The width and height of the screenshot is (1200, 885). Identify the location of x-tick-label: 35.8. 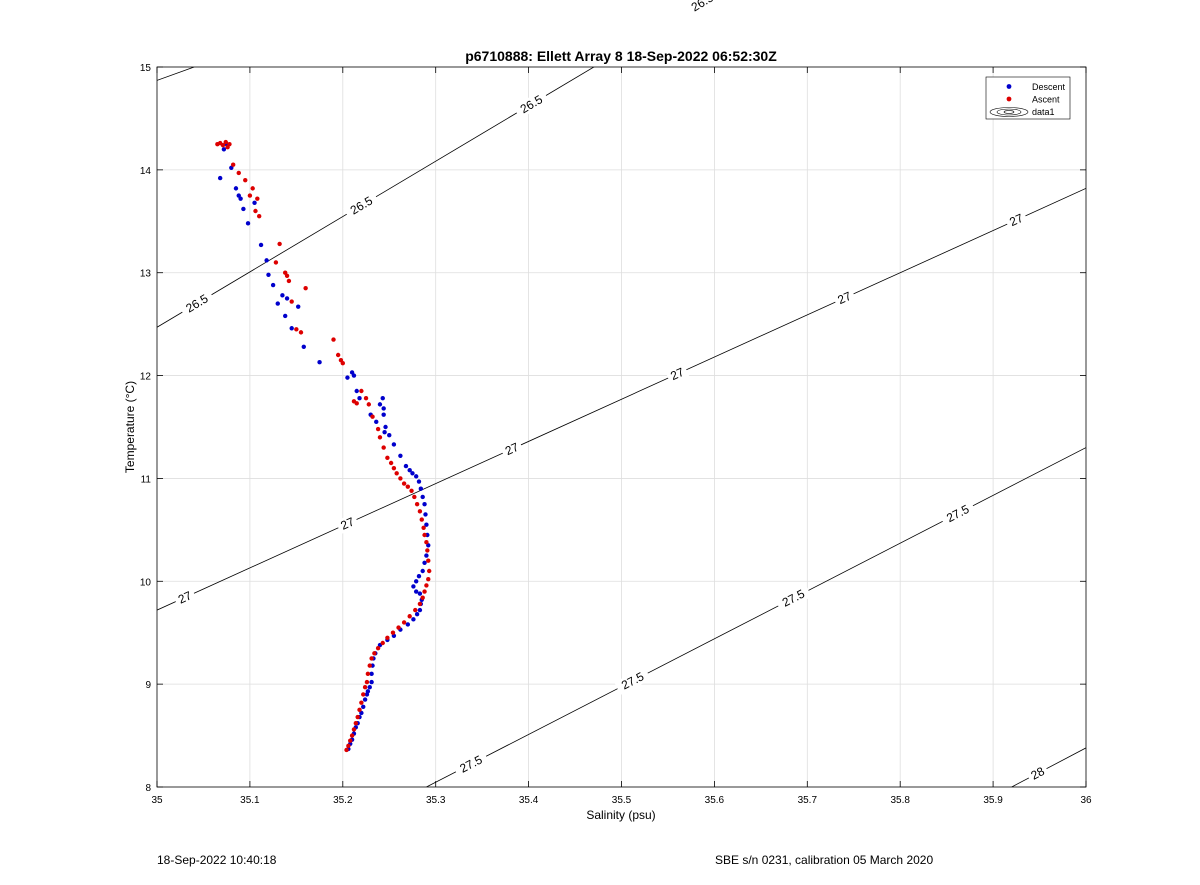
(900, 800).